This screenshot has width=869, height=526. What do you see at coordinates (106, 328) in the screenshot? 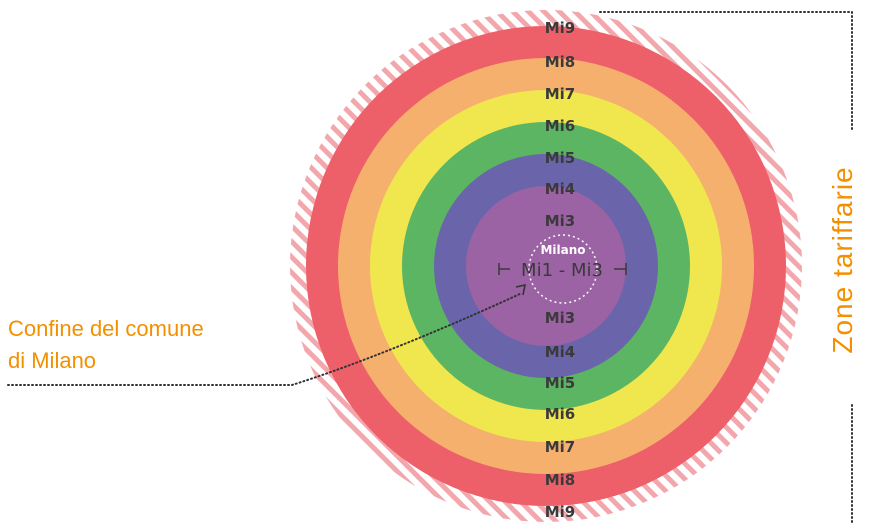
I see `callout-line-1: Confine del comune` at bounding box center [106, 328].